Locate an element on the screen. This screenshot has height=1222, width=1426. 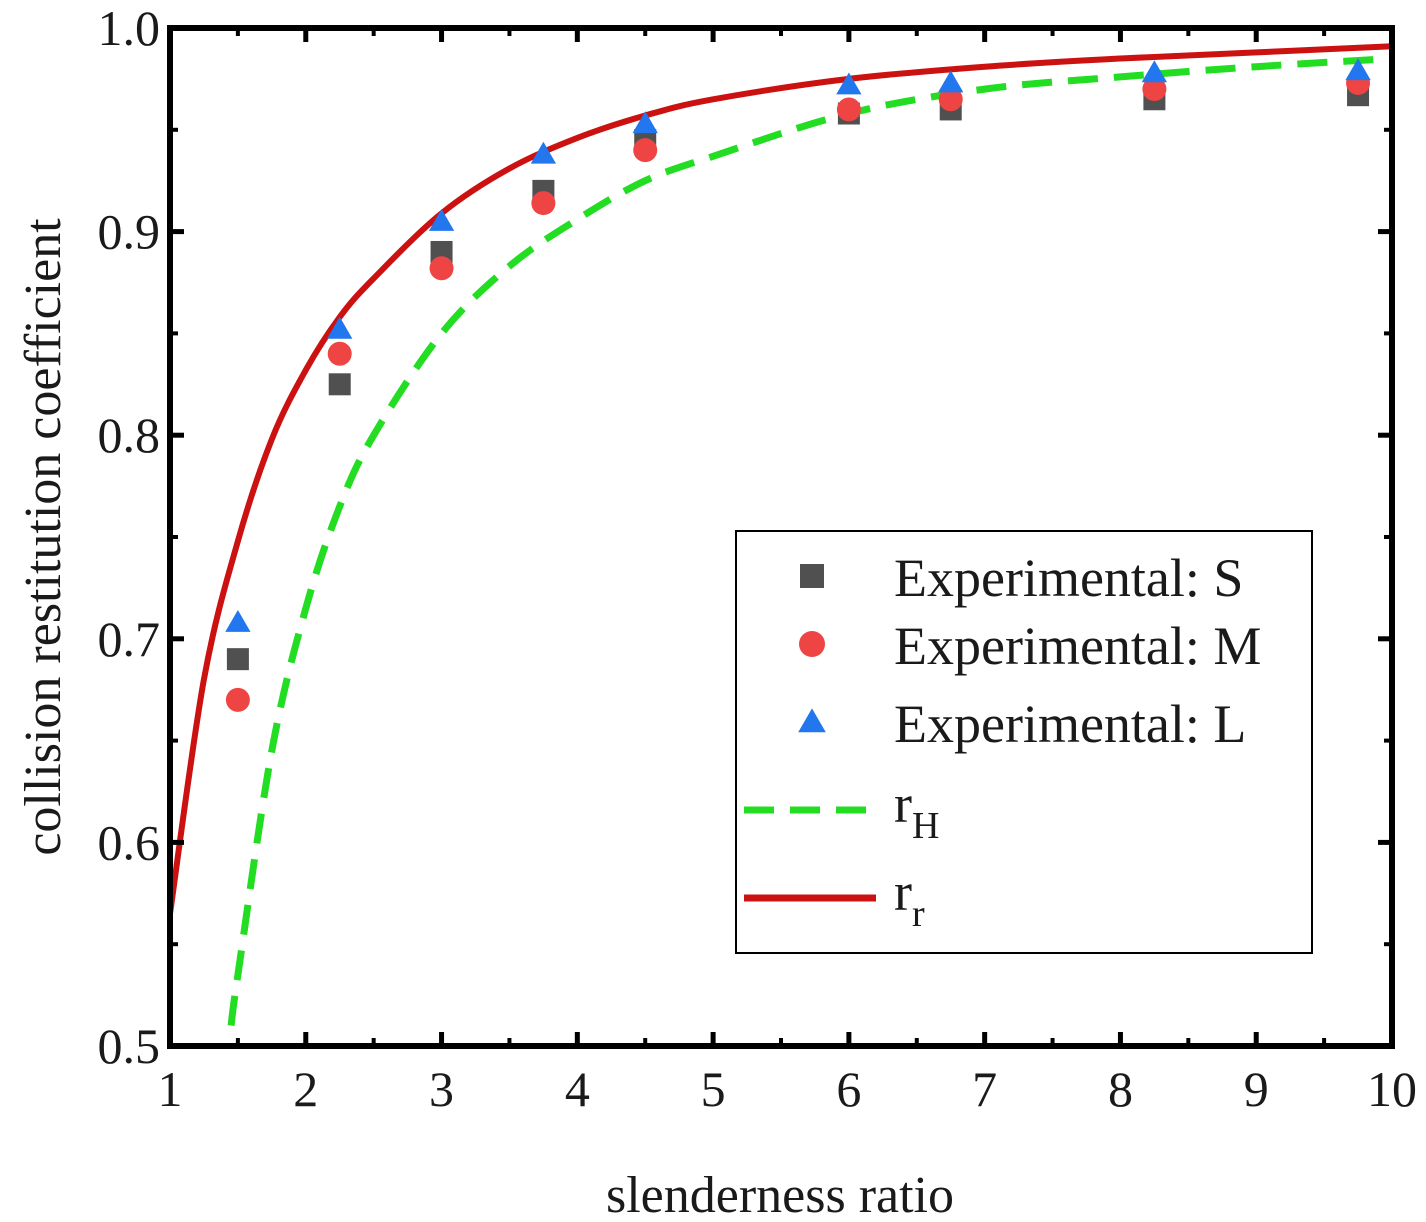
x-tick-label: 9 is located at coordinates (1256, 1089).